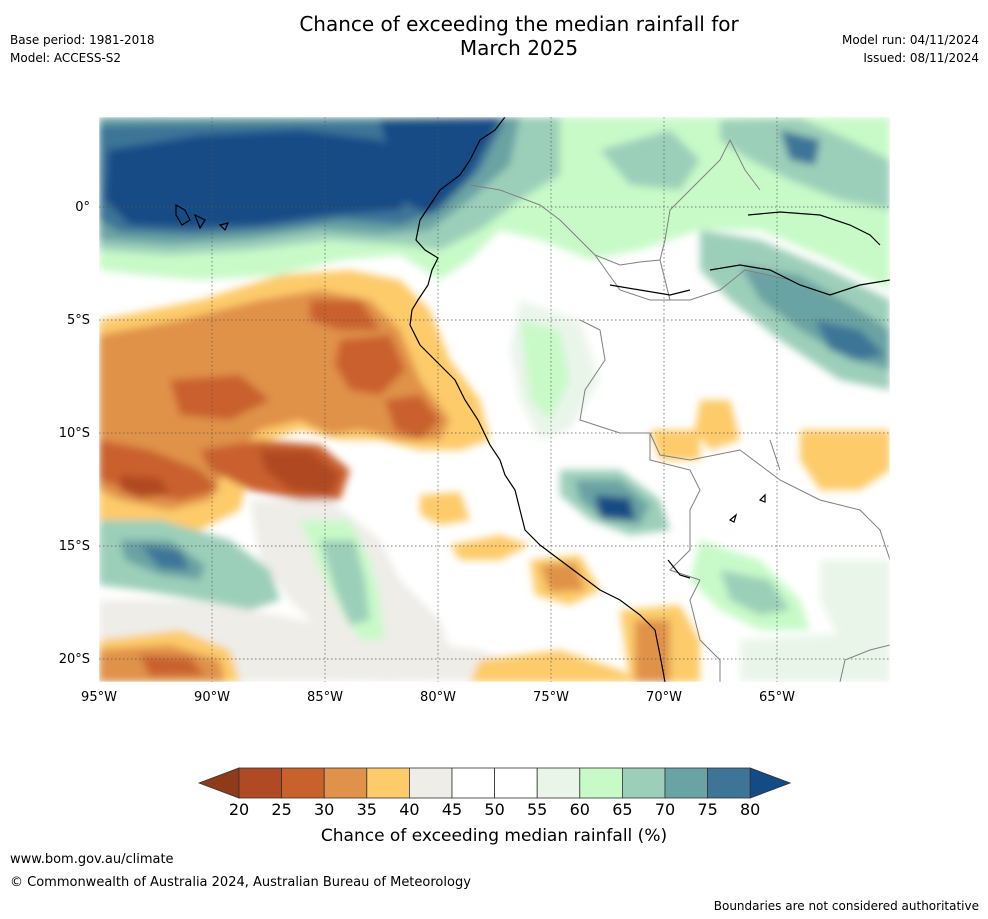 The height and width of the screenshot is (919, 988). Describe the element at coordinates (82, 40) in the screenshot. I see `base-period: Base period: 1981-2018` at that location.